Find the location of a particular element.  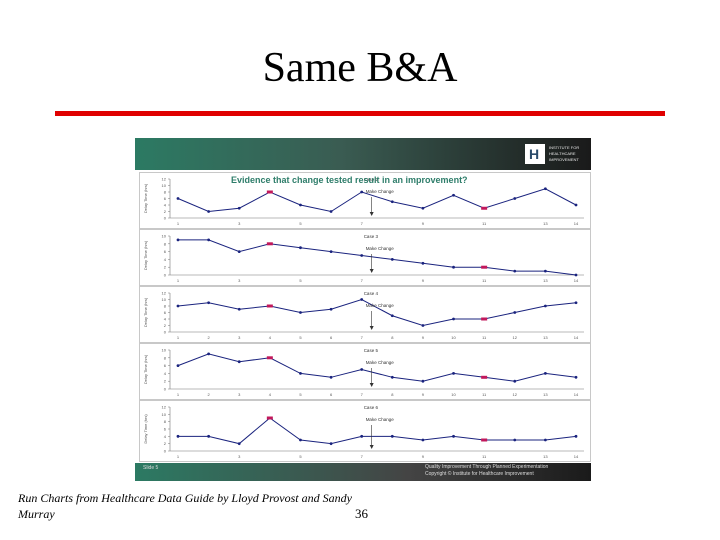

slide-header-banner: H INSTITUTE FOR HEALTHCARE IMPROVEMENT is located at coordinates (363, 154).